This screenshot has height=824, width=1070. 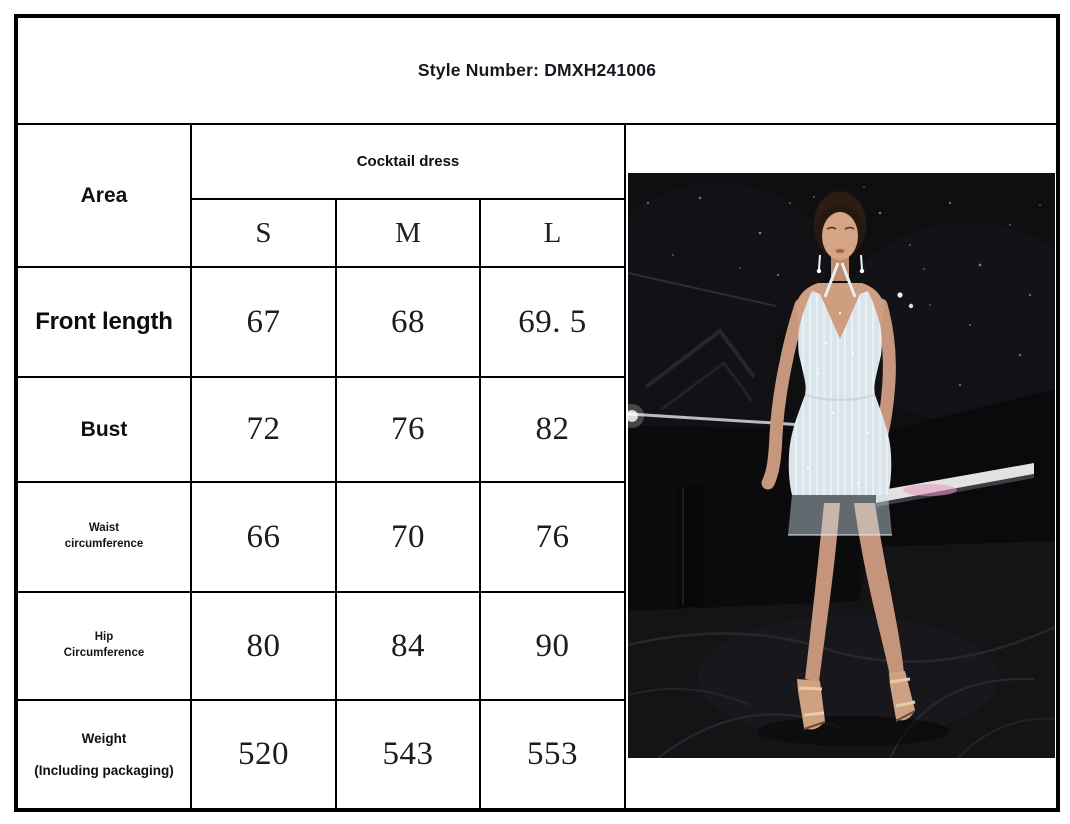 I want to click on weight-value-s: 520, so click(x=263, y=755).